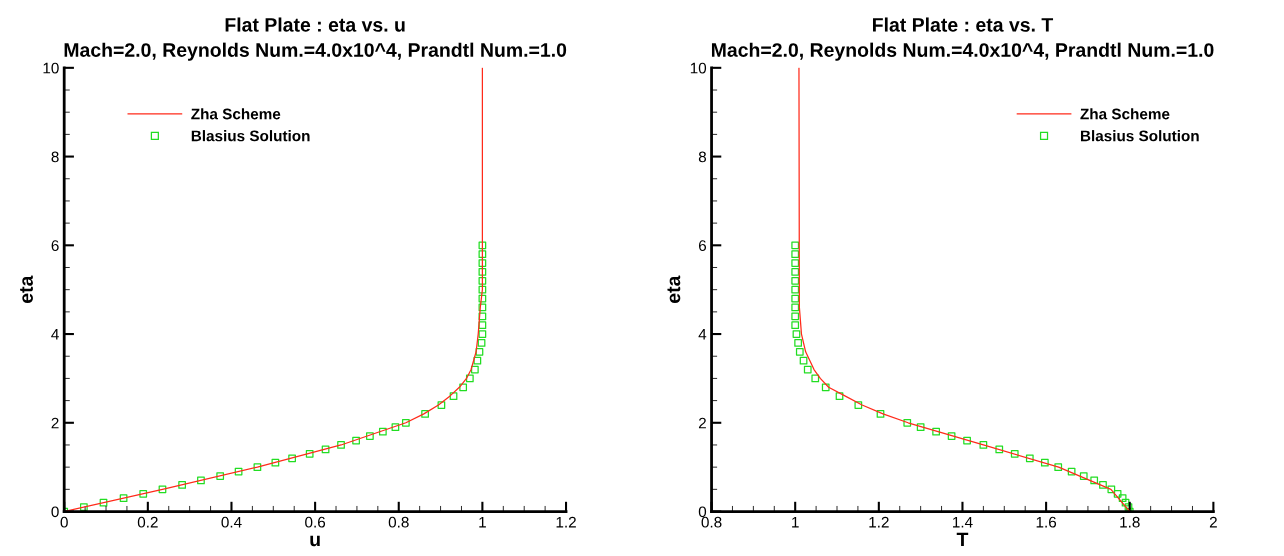  What do you see at coordinates (315, 541) in the screenshot?
I see `x-axis-title: u` at bounding box center [315, 541].